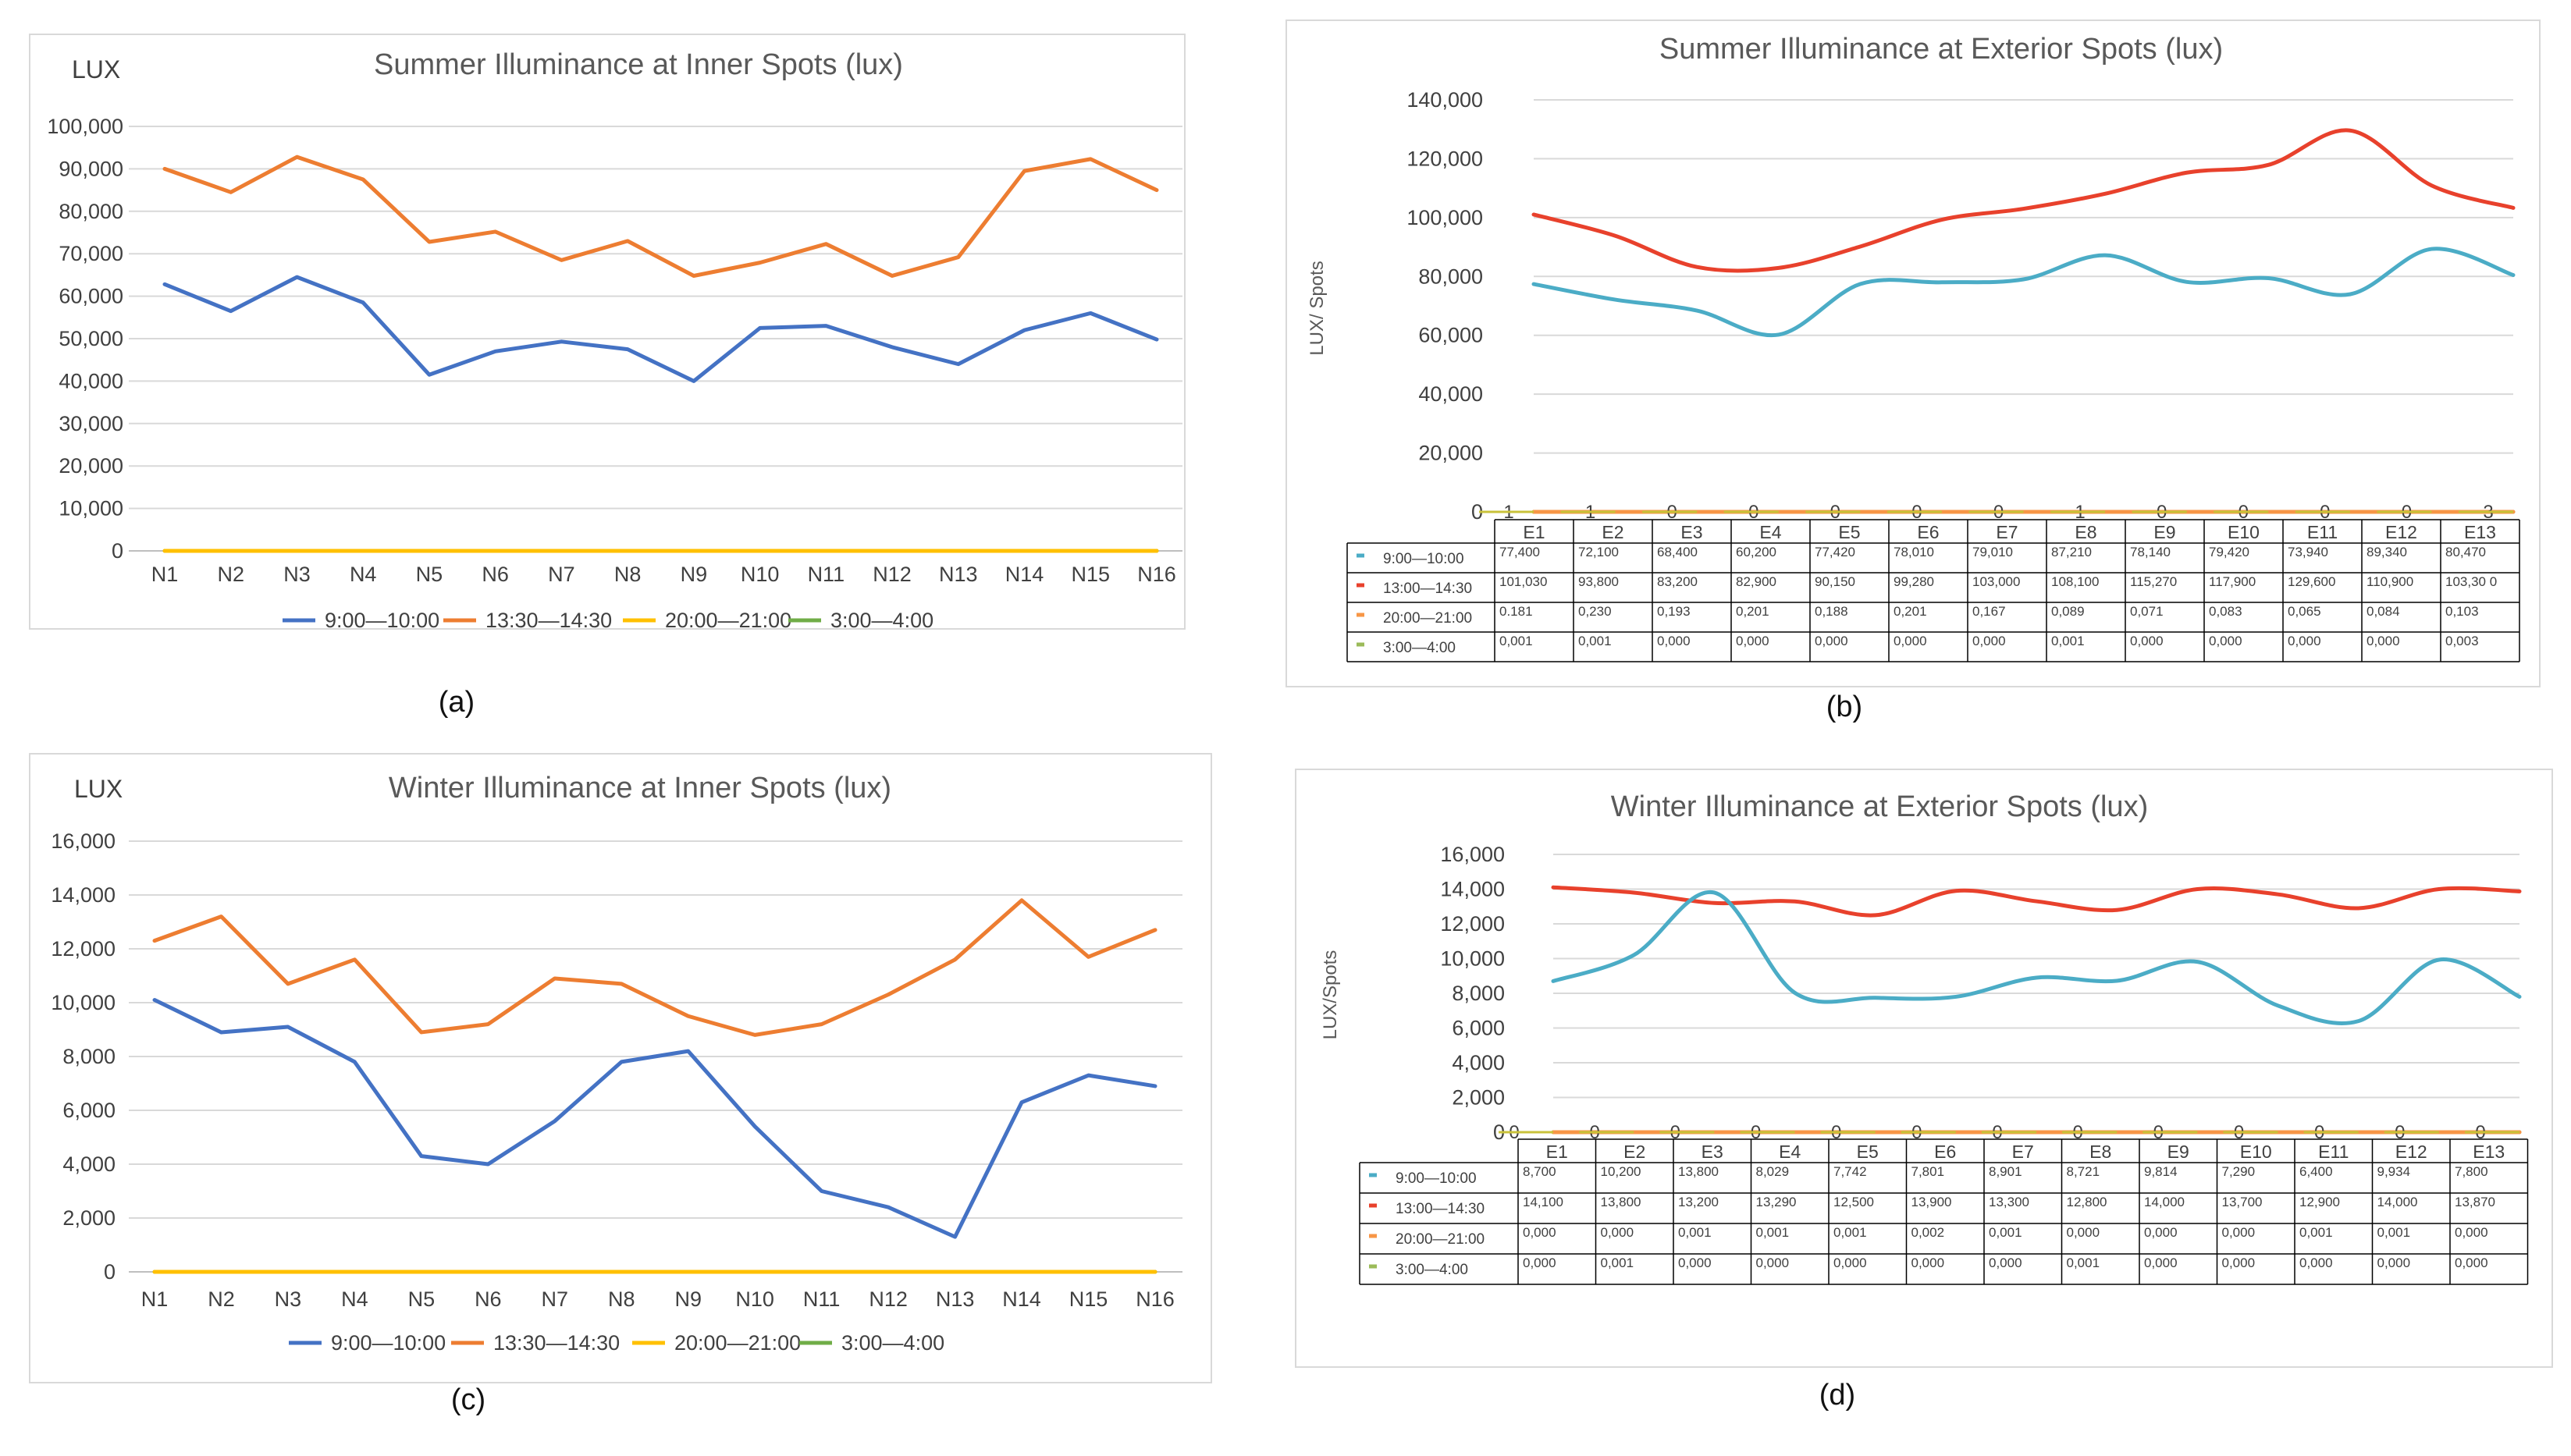 The width and height of the screenshot is (2571, 1456). Describe the element at coordinates (1472, 890) in the screenshot. I see `y-tick-label: 14,000` at that location.